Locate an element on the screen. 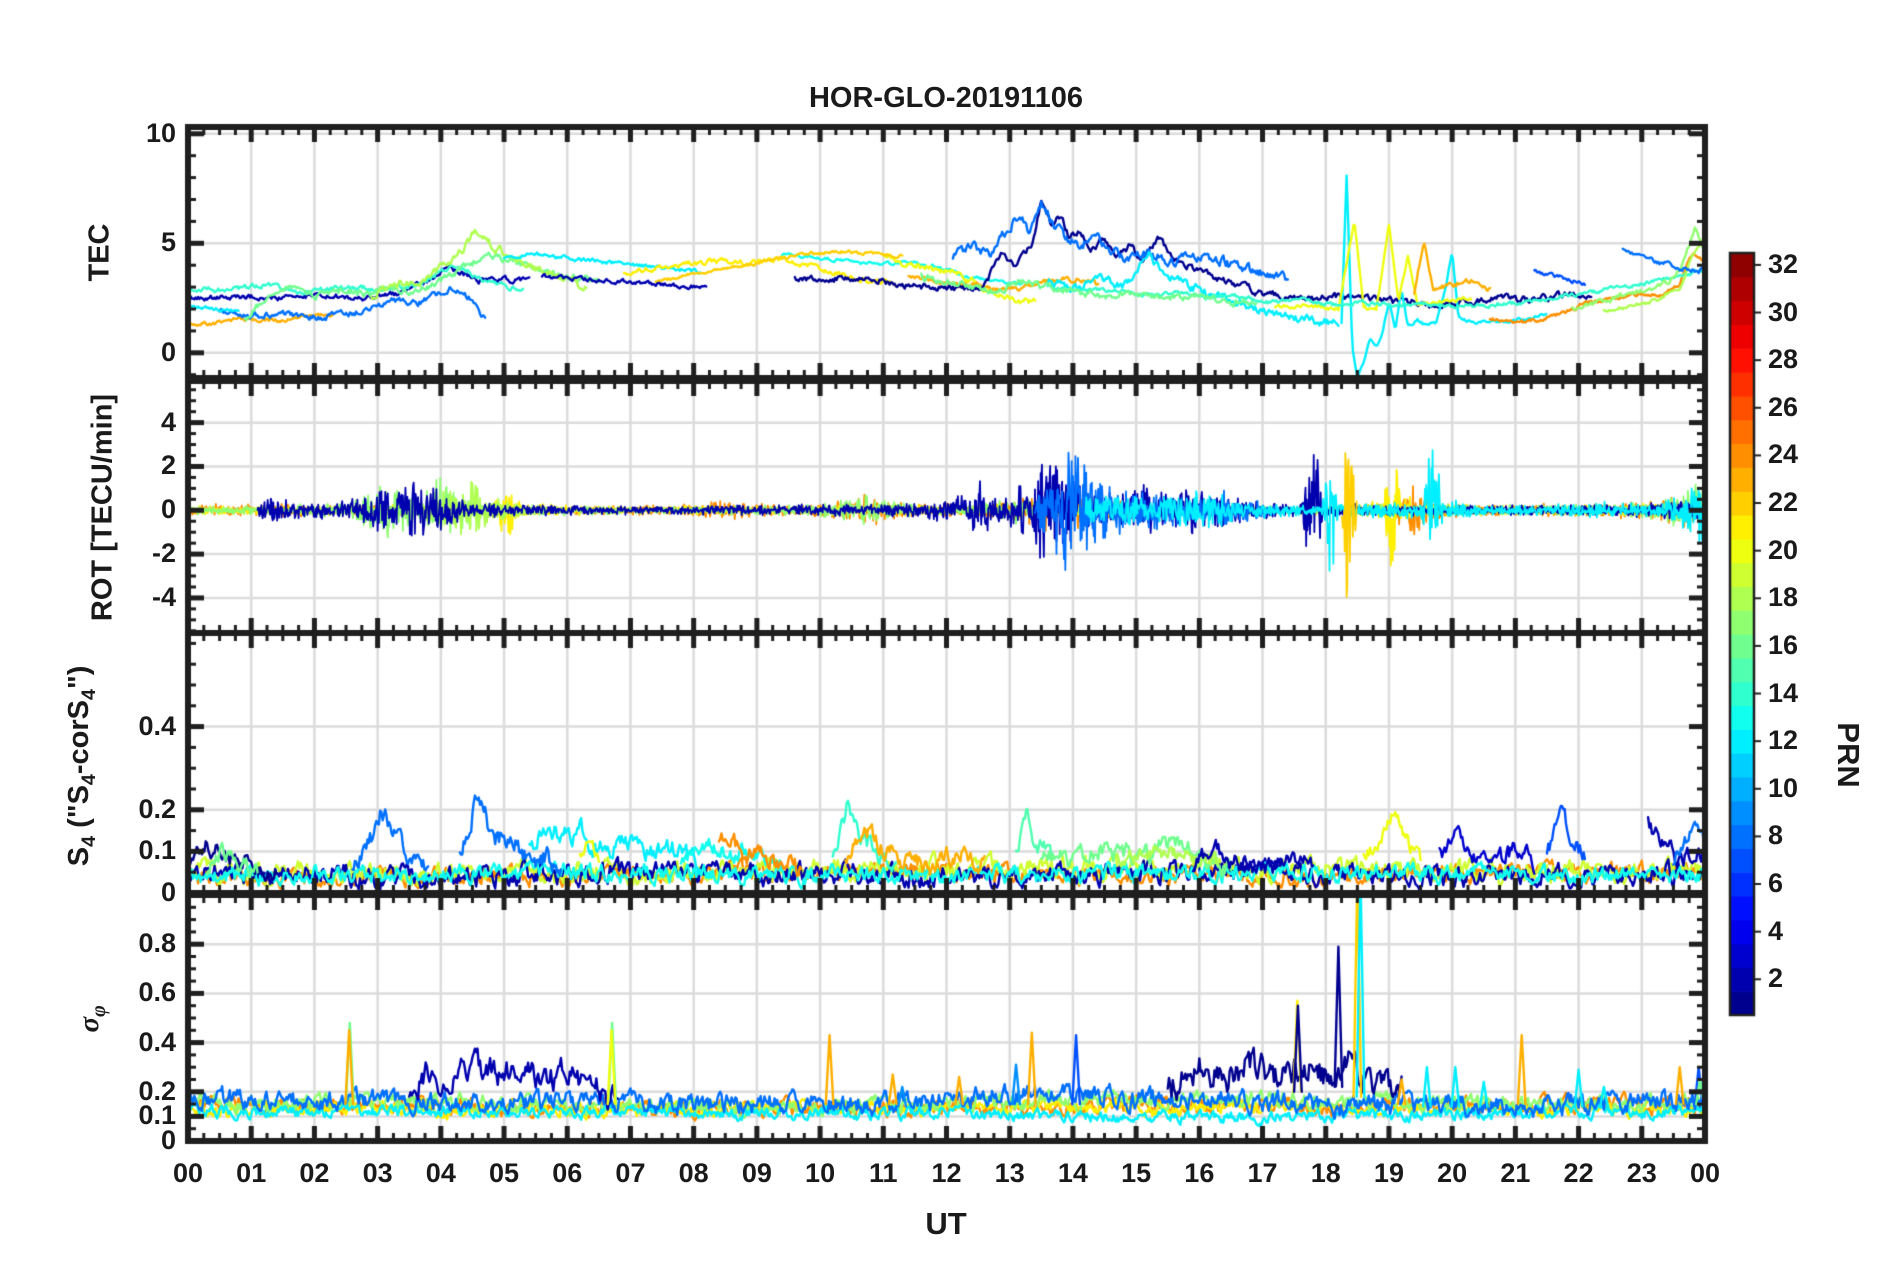  x-tick-label: 02 is located at coordinates (314, 1173).